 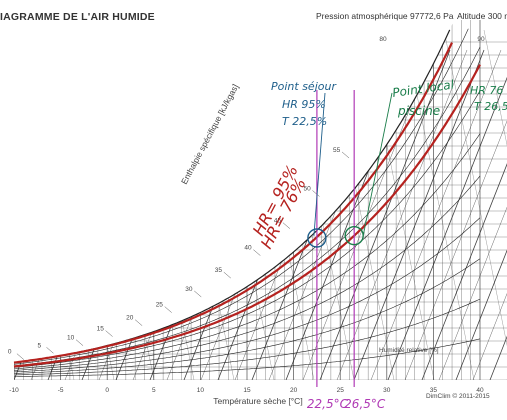 I want to click on enthalpy-tick-label: 10, so click(x=71, y=338).